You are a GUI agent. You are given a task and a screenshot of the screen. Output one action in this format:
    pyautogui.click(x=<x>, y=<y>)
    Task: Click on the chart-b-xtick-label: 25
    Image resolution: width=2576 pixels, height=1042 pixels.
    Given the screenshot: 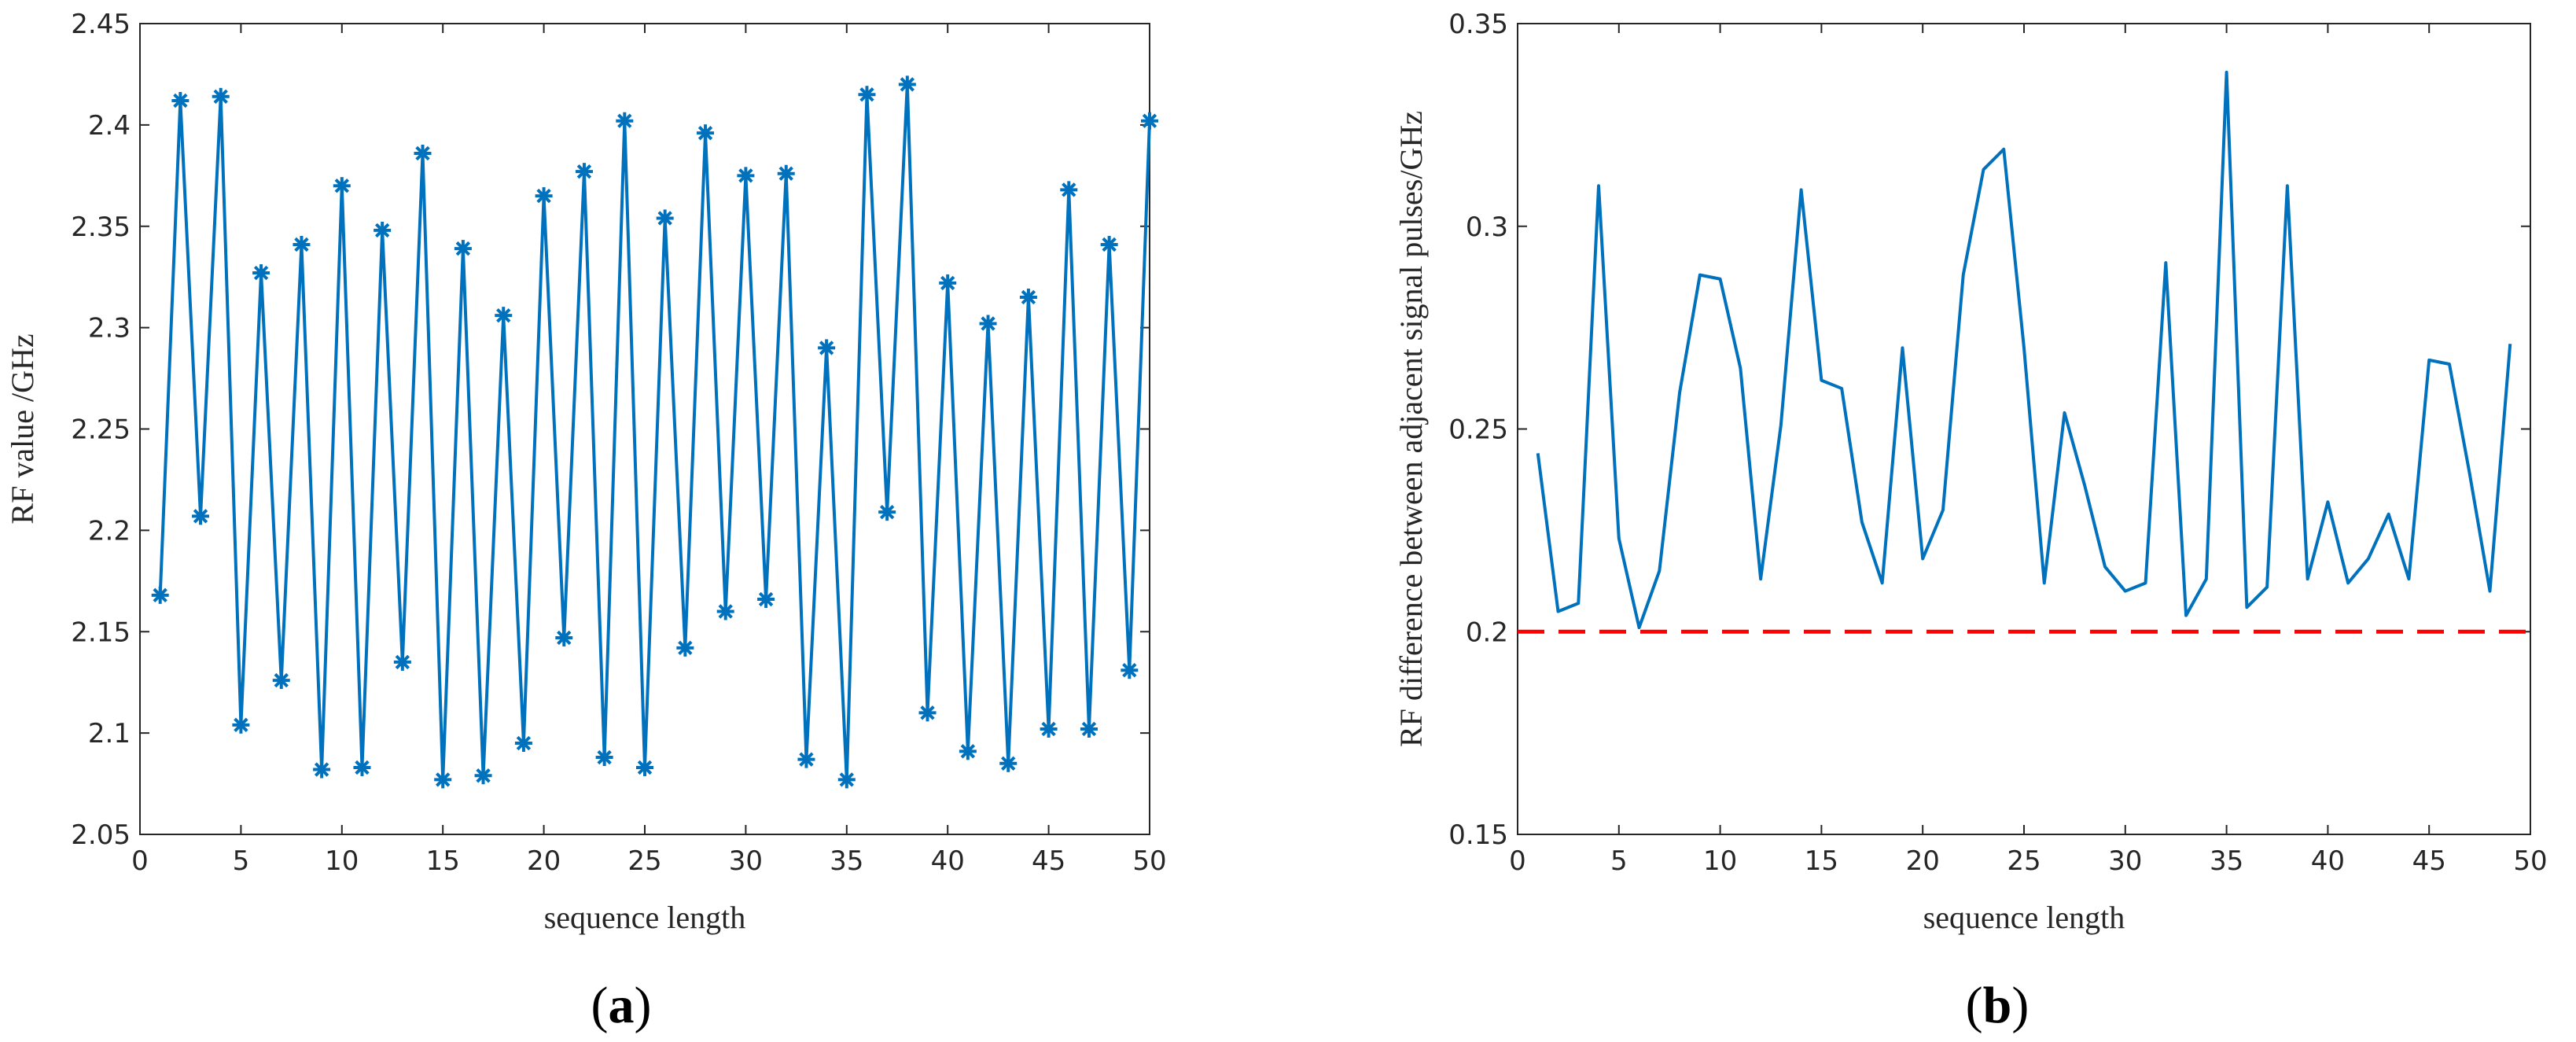 What is the action you would take?
    pyautogui.click(x=2024, y=861)
    